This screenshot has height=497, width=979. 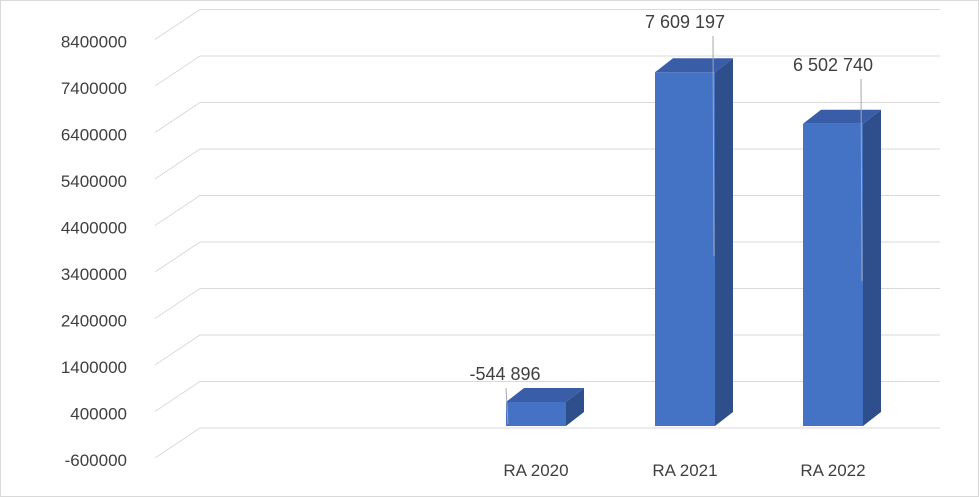 I want to click on y-tick-label: -600000, so click(x=96, y=460).